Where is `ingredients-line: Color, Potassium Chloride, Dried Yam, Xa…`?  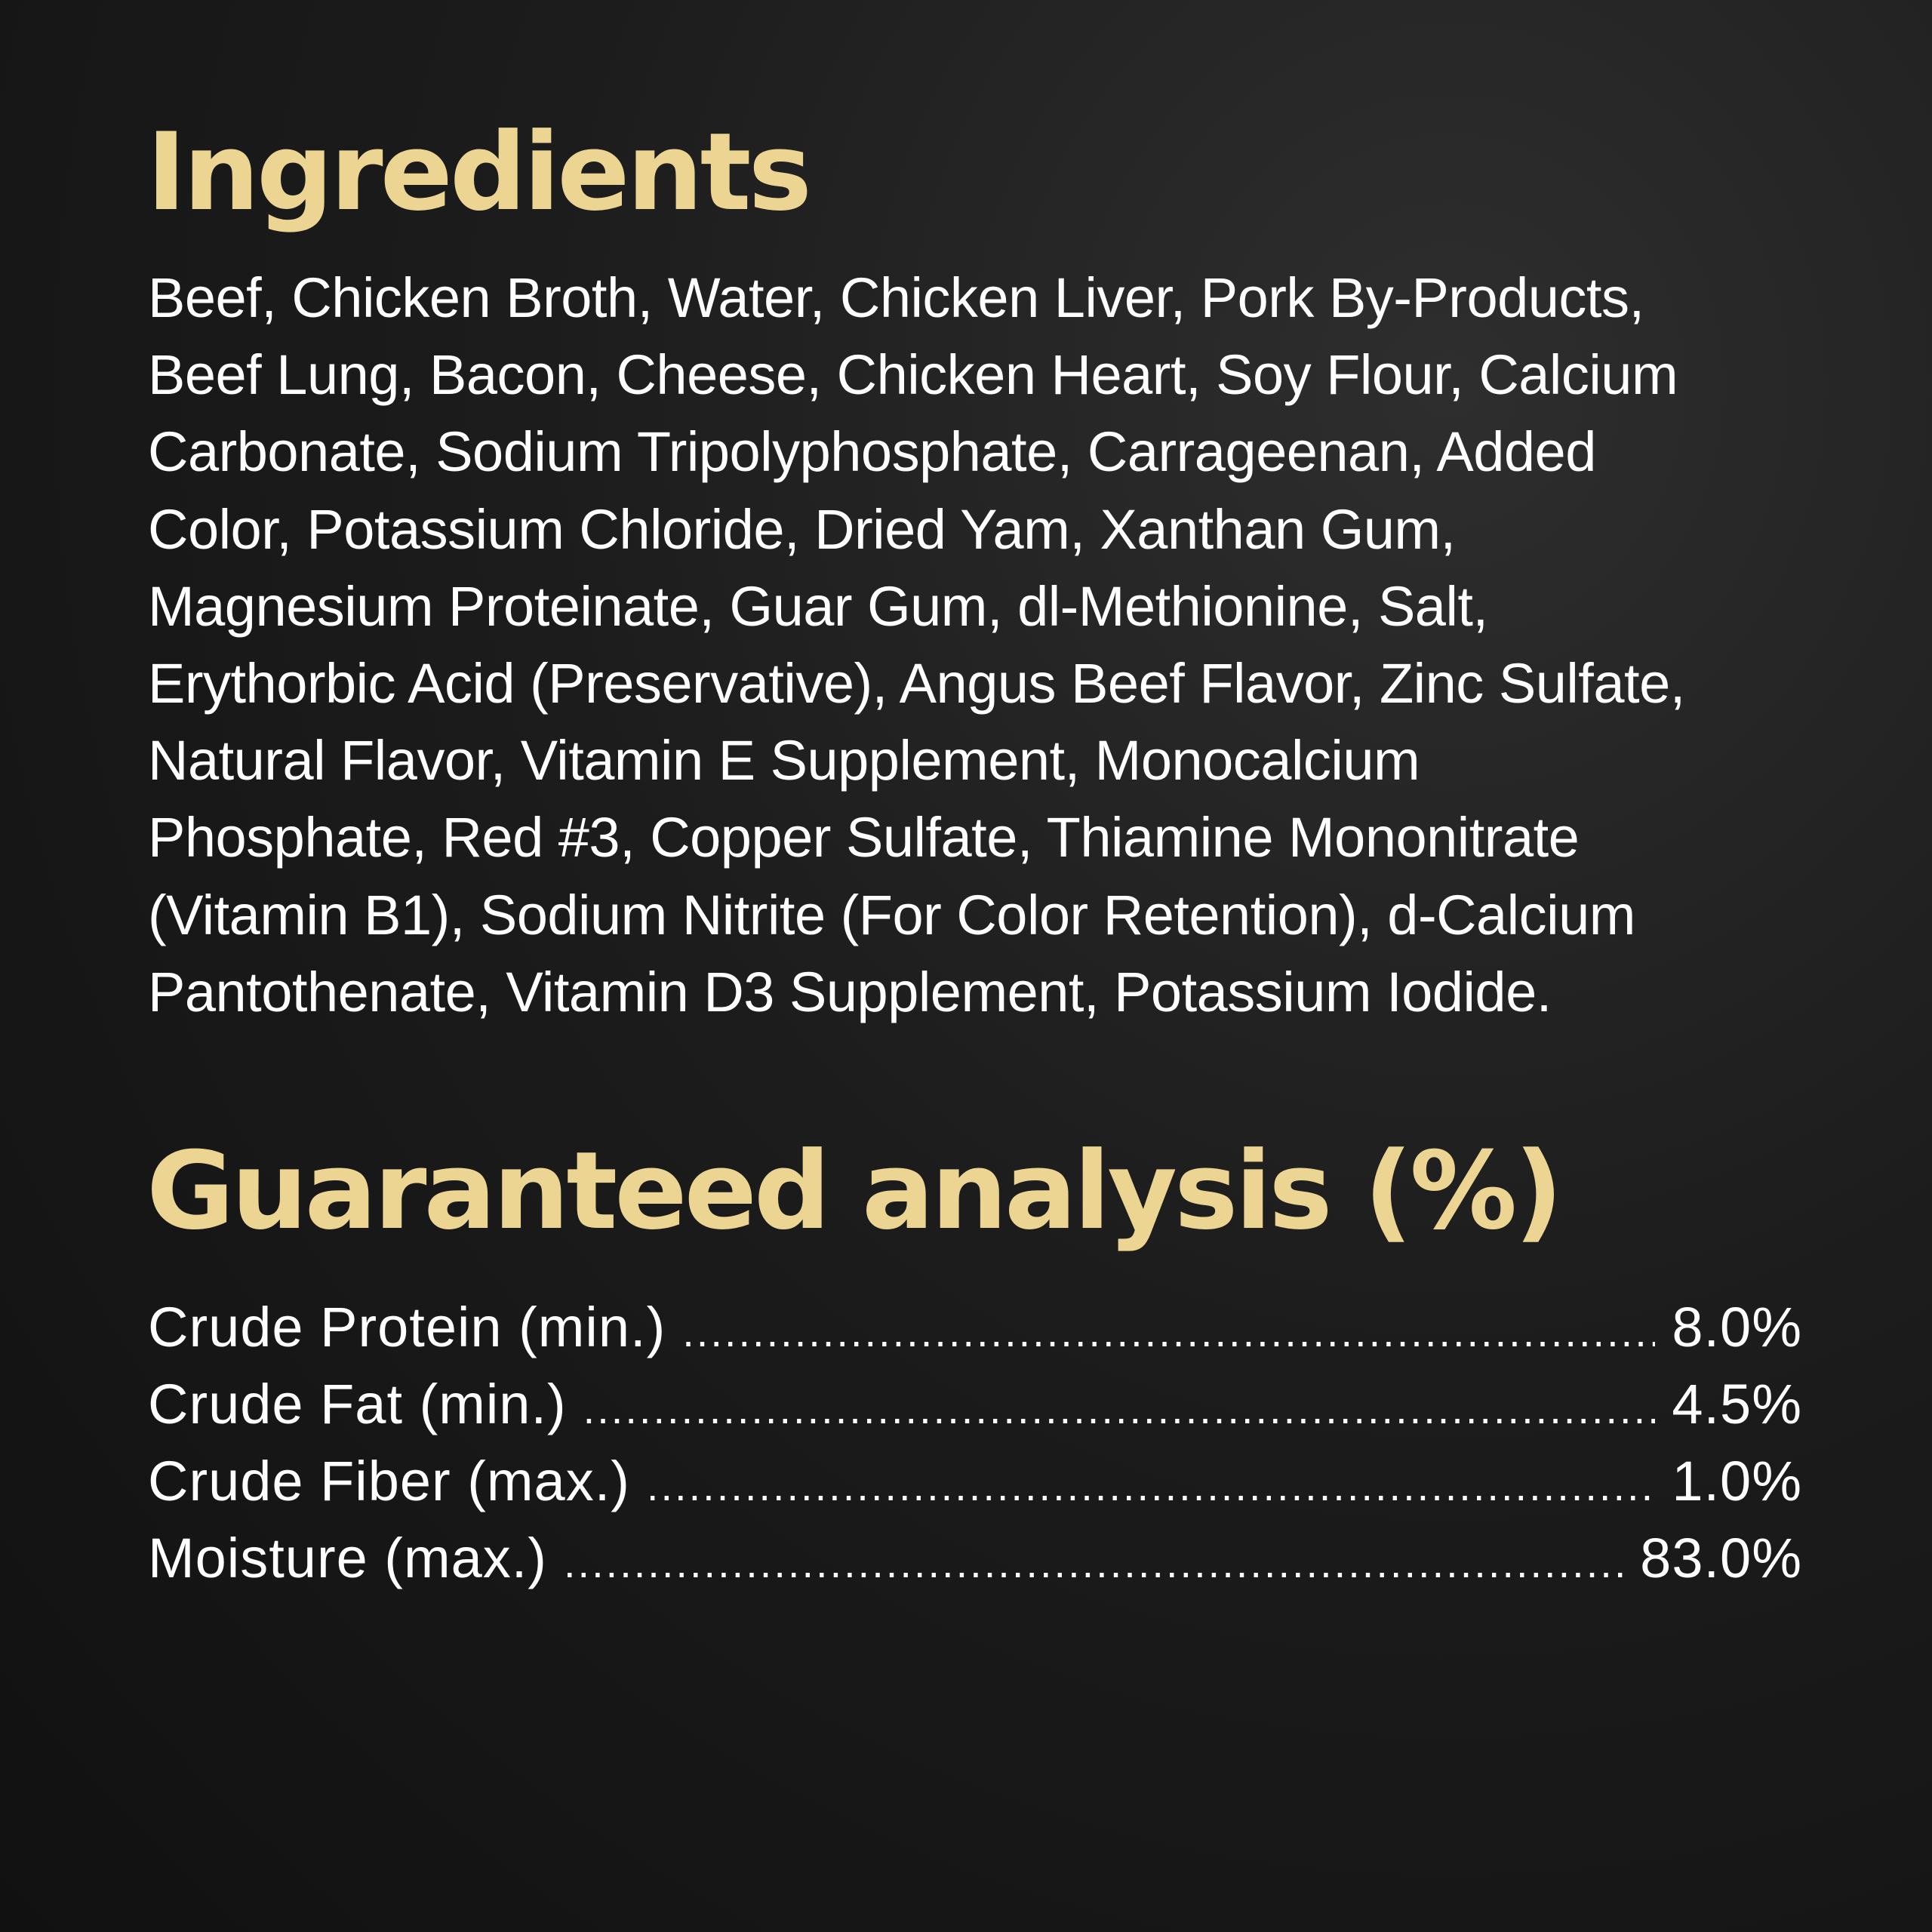 ingredients-line: Color, Potassium Chloride, Dried Yam, Xa… is located at coordinates (802, 529).